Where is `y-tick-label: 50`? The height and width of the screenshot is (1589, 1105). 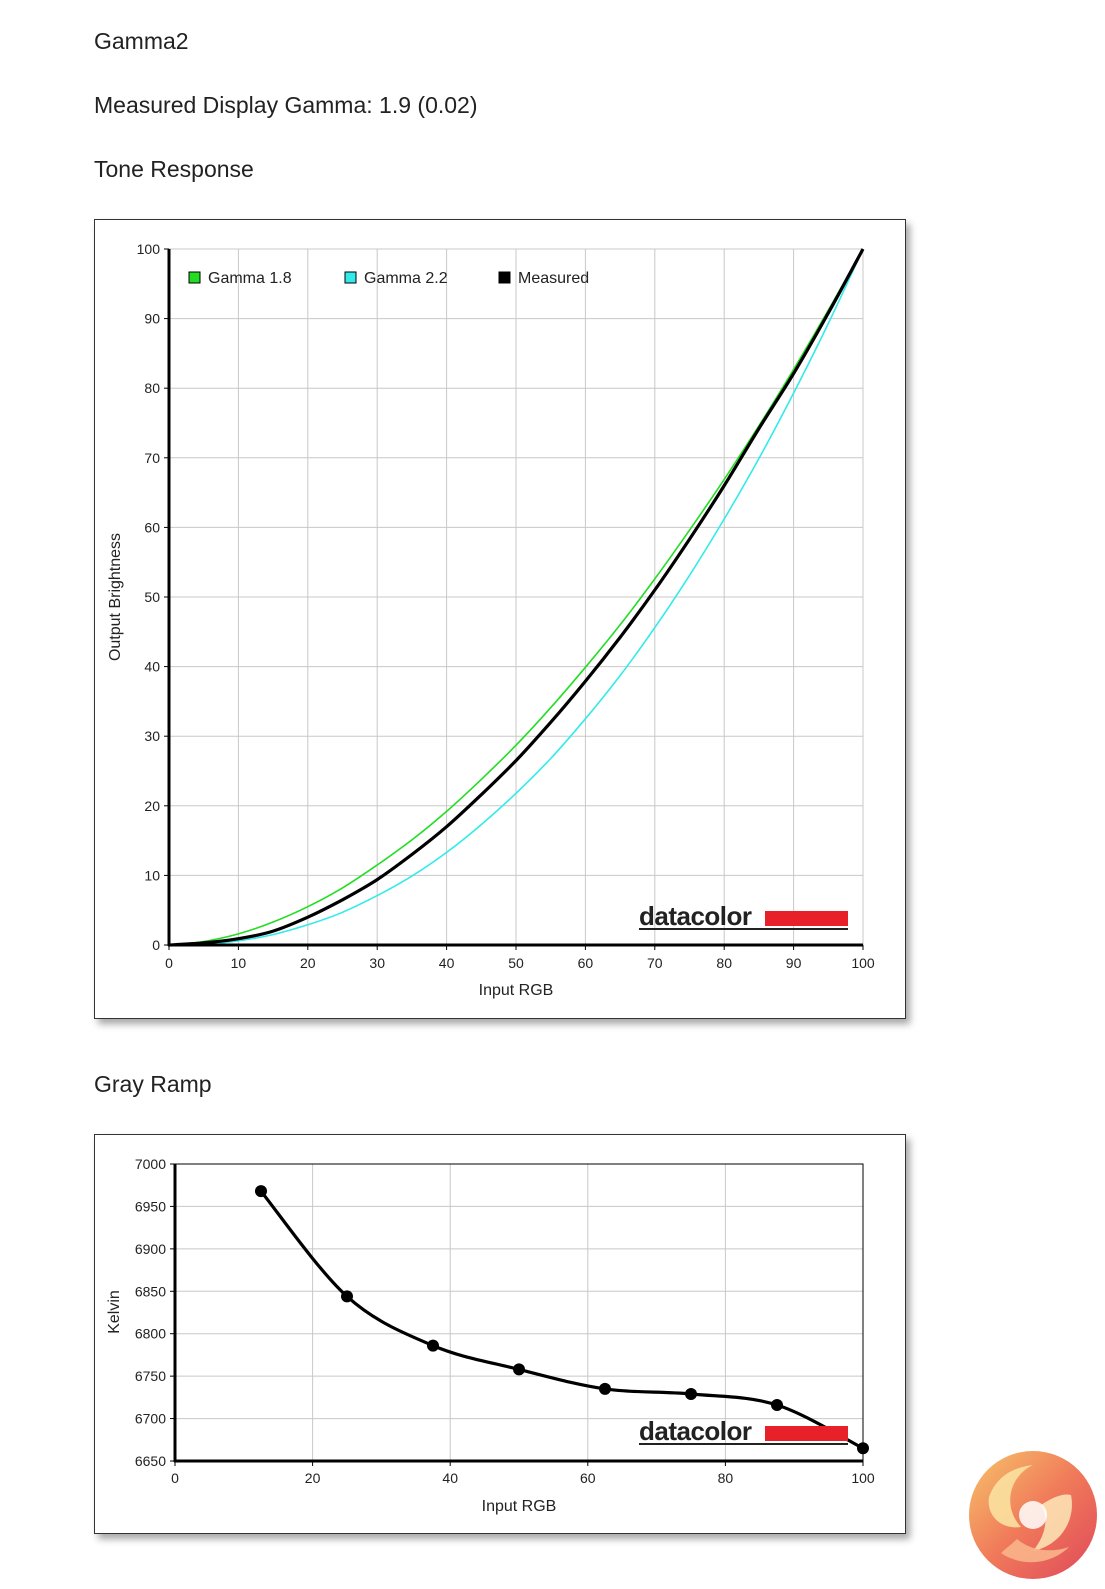
y-tick-label: 50 is located at coordinates (152, 597).